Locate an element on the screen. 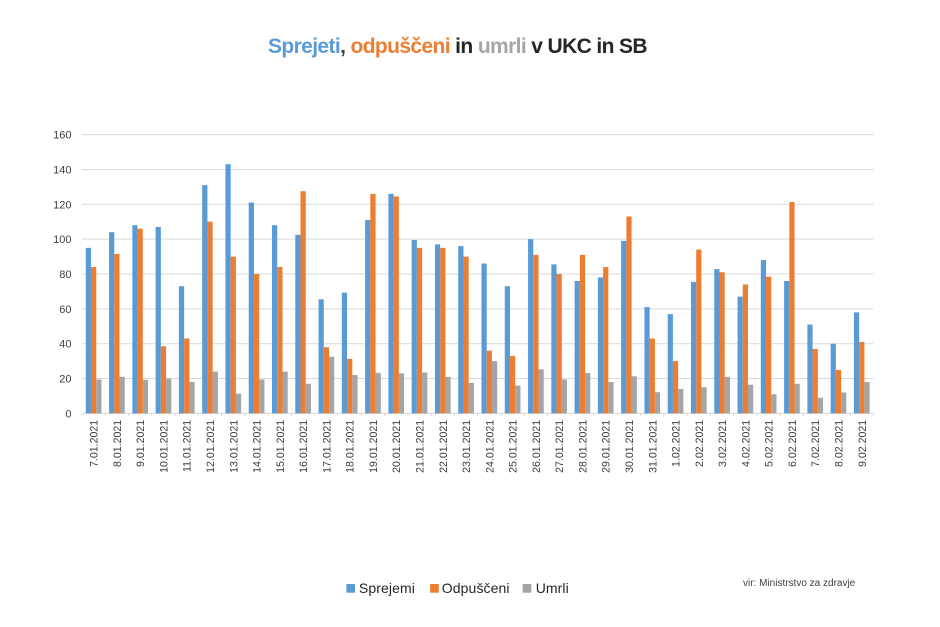 The width and height of the screenshot is (940, 627). svg-text: 8.01.2021 is located at coordinates (118, 443).